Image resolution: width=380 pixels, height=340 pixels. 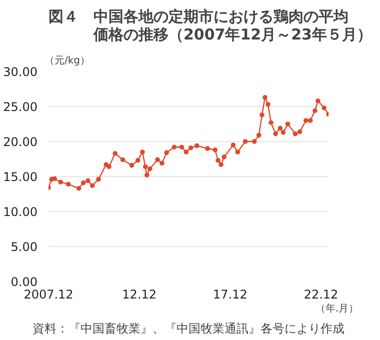 I want to click on y-tick-label: 5.00, so click(x=24, y=247).